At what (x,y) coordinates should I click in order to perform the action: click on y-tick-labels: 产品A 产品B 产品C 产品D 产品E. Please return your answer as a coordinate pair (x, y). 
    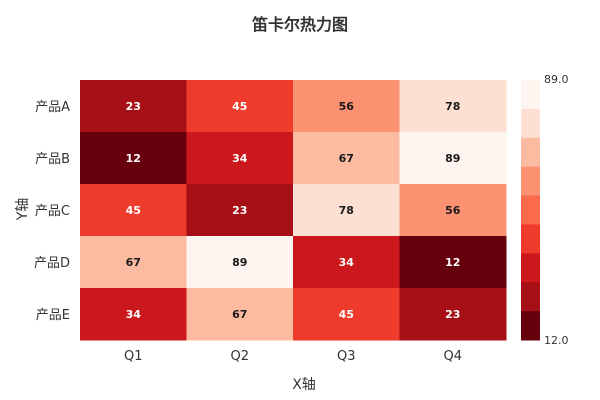
    Looking at the image, I should click on (52, 211).